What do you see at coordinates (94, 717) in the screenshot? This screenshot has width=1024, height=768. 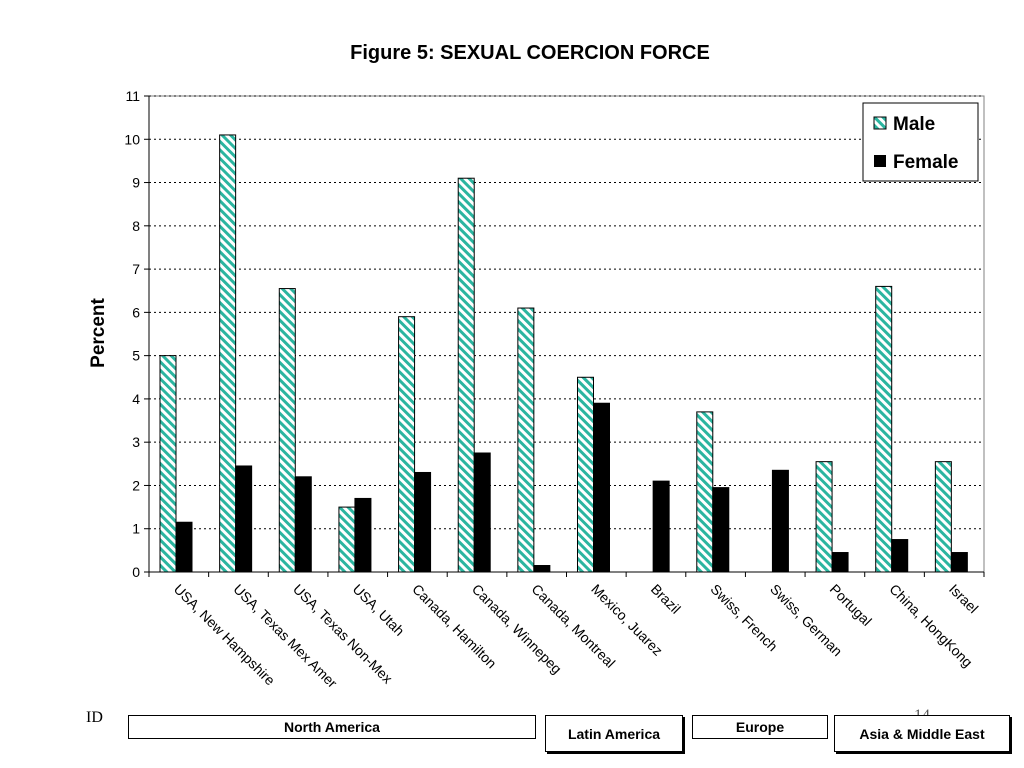 I see `page-id-label: ID` at bounding box center [94, 717].